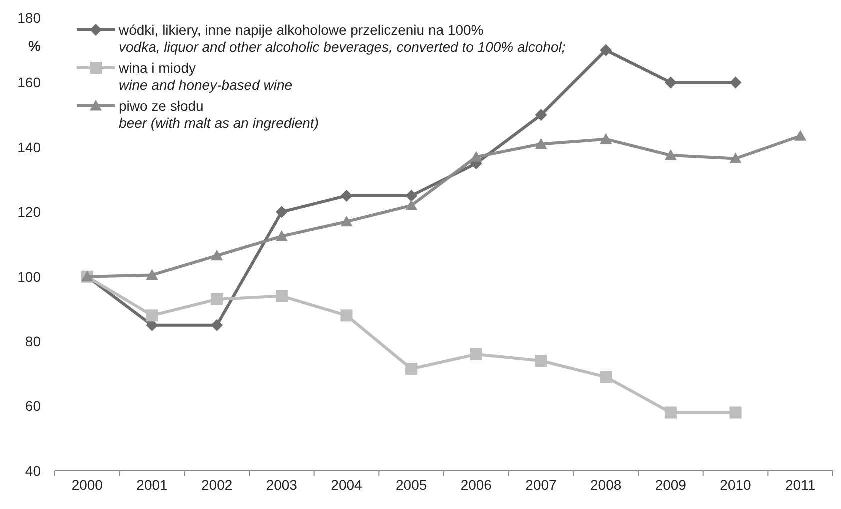 This screenshot has width=841, height=509. I want to click on y-tick-label: 40, so click(33, 470).